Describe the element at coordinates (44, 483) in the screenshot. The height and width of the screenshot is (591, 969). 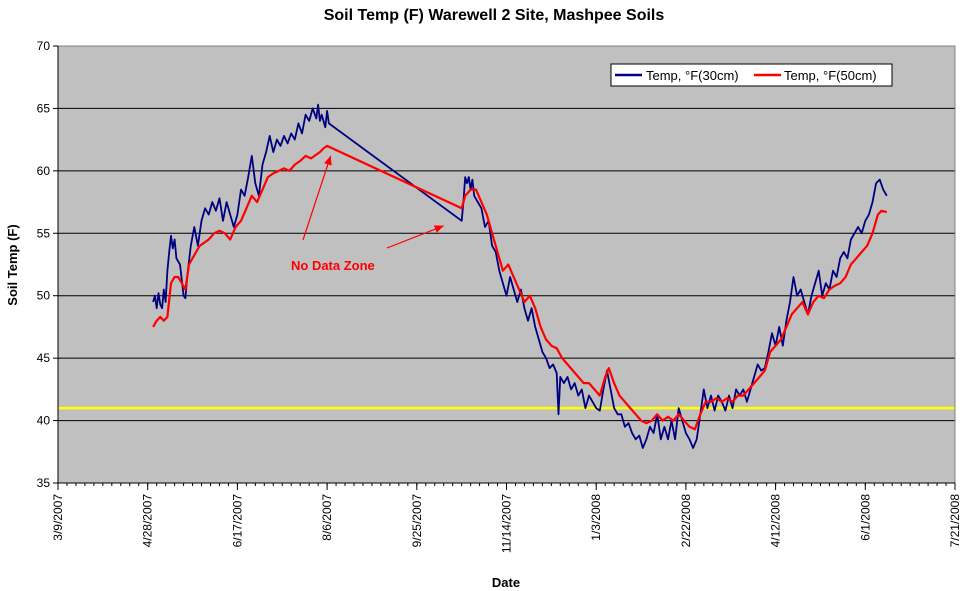
I see `y-tick-label: 35` at that location.